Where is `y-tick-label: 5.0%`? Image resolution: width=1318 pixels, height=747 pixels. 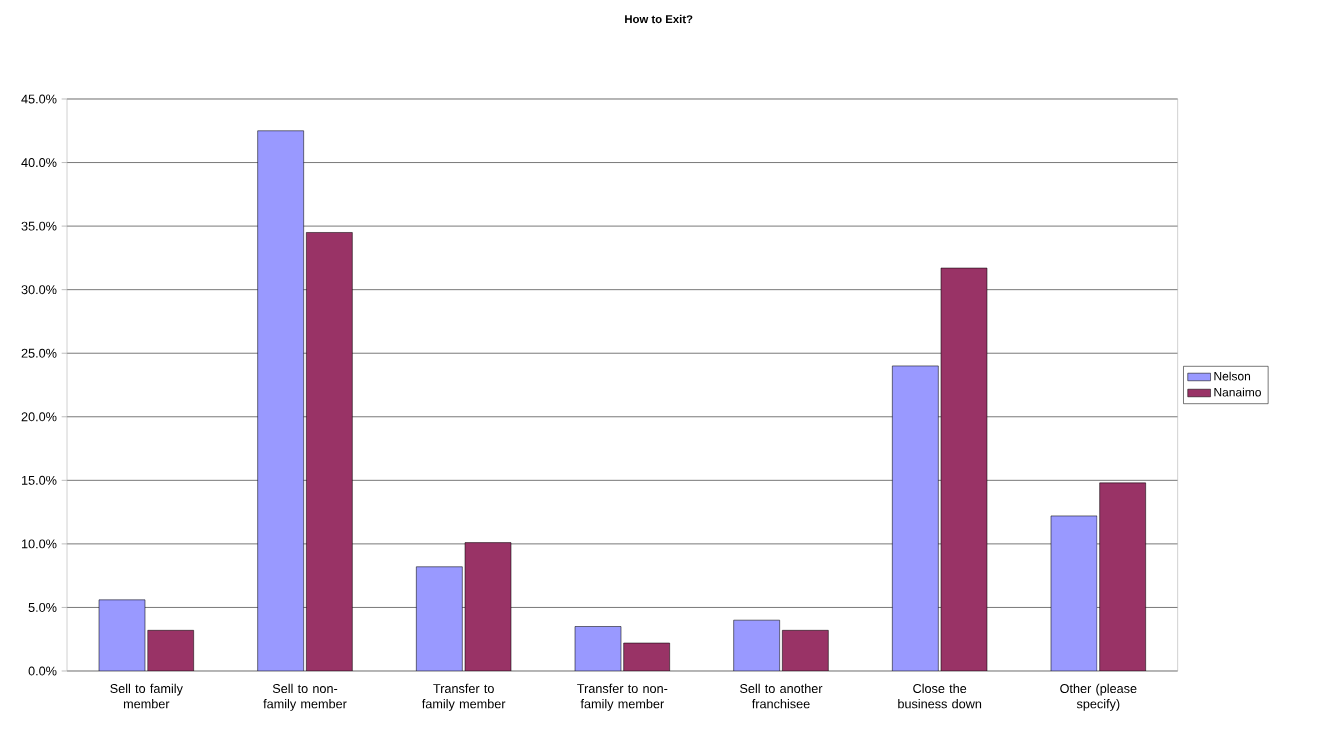 y-tick-label: 5.0% is located at coordinates (42, 607).